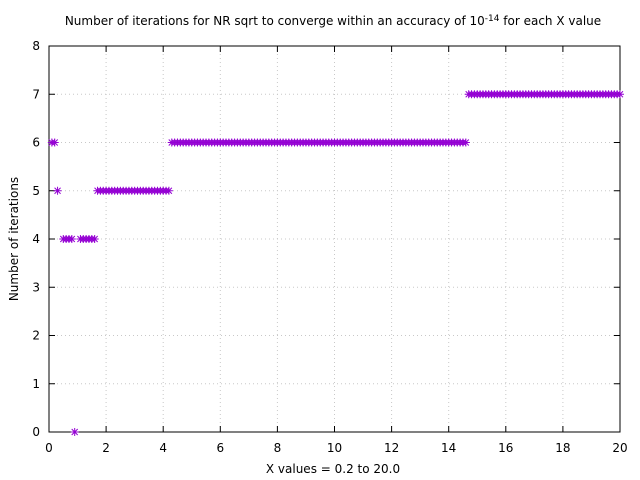 The width and height of the screenshot is (640, 480). I want to click on y-tick-label: 2, so click(36, 336).